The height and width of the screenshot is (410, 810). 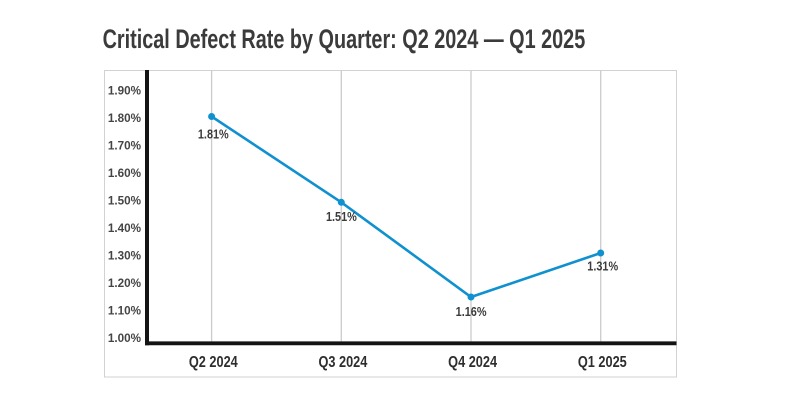 I want to click on svg-text: 1.16%, so click(x=471, y=311).